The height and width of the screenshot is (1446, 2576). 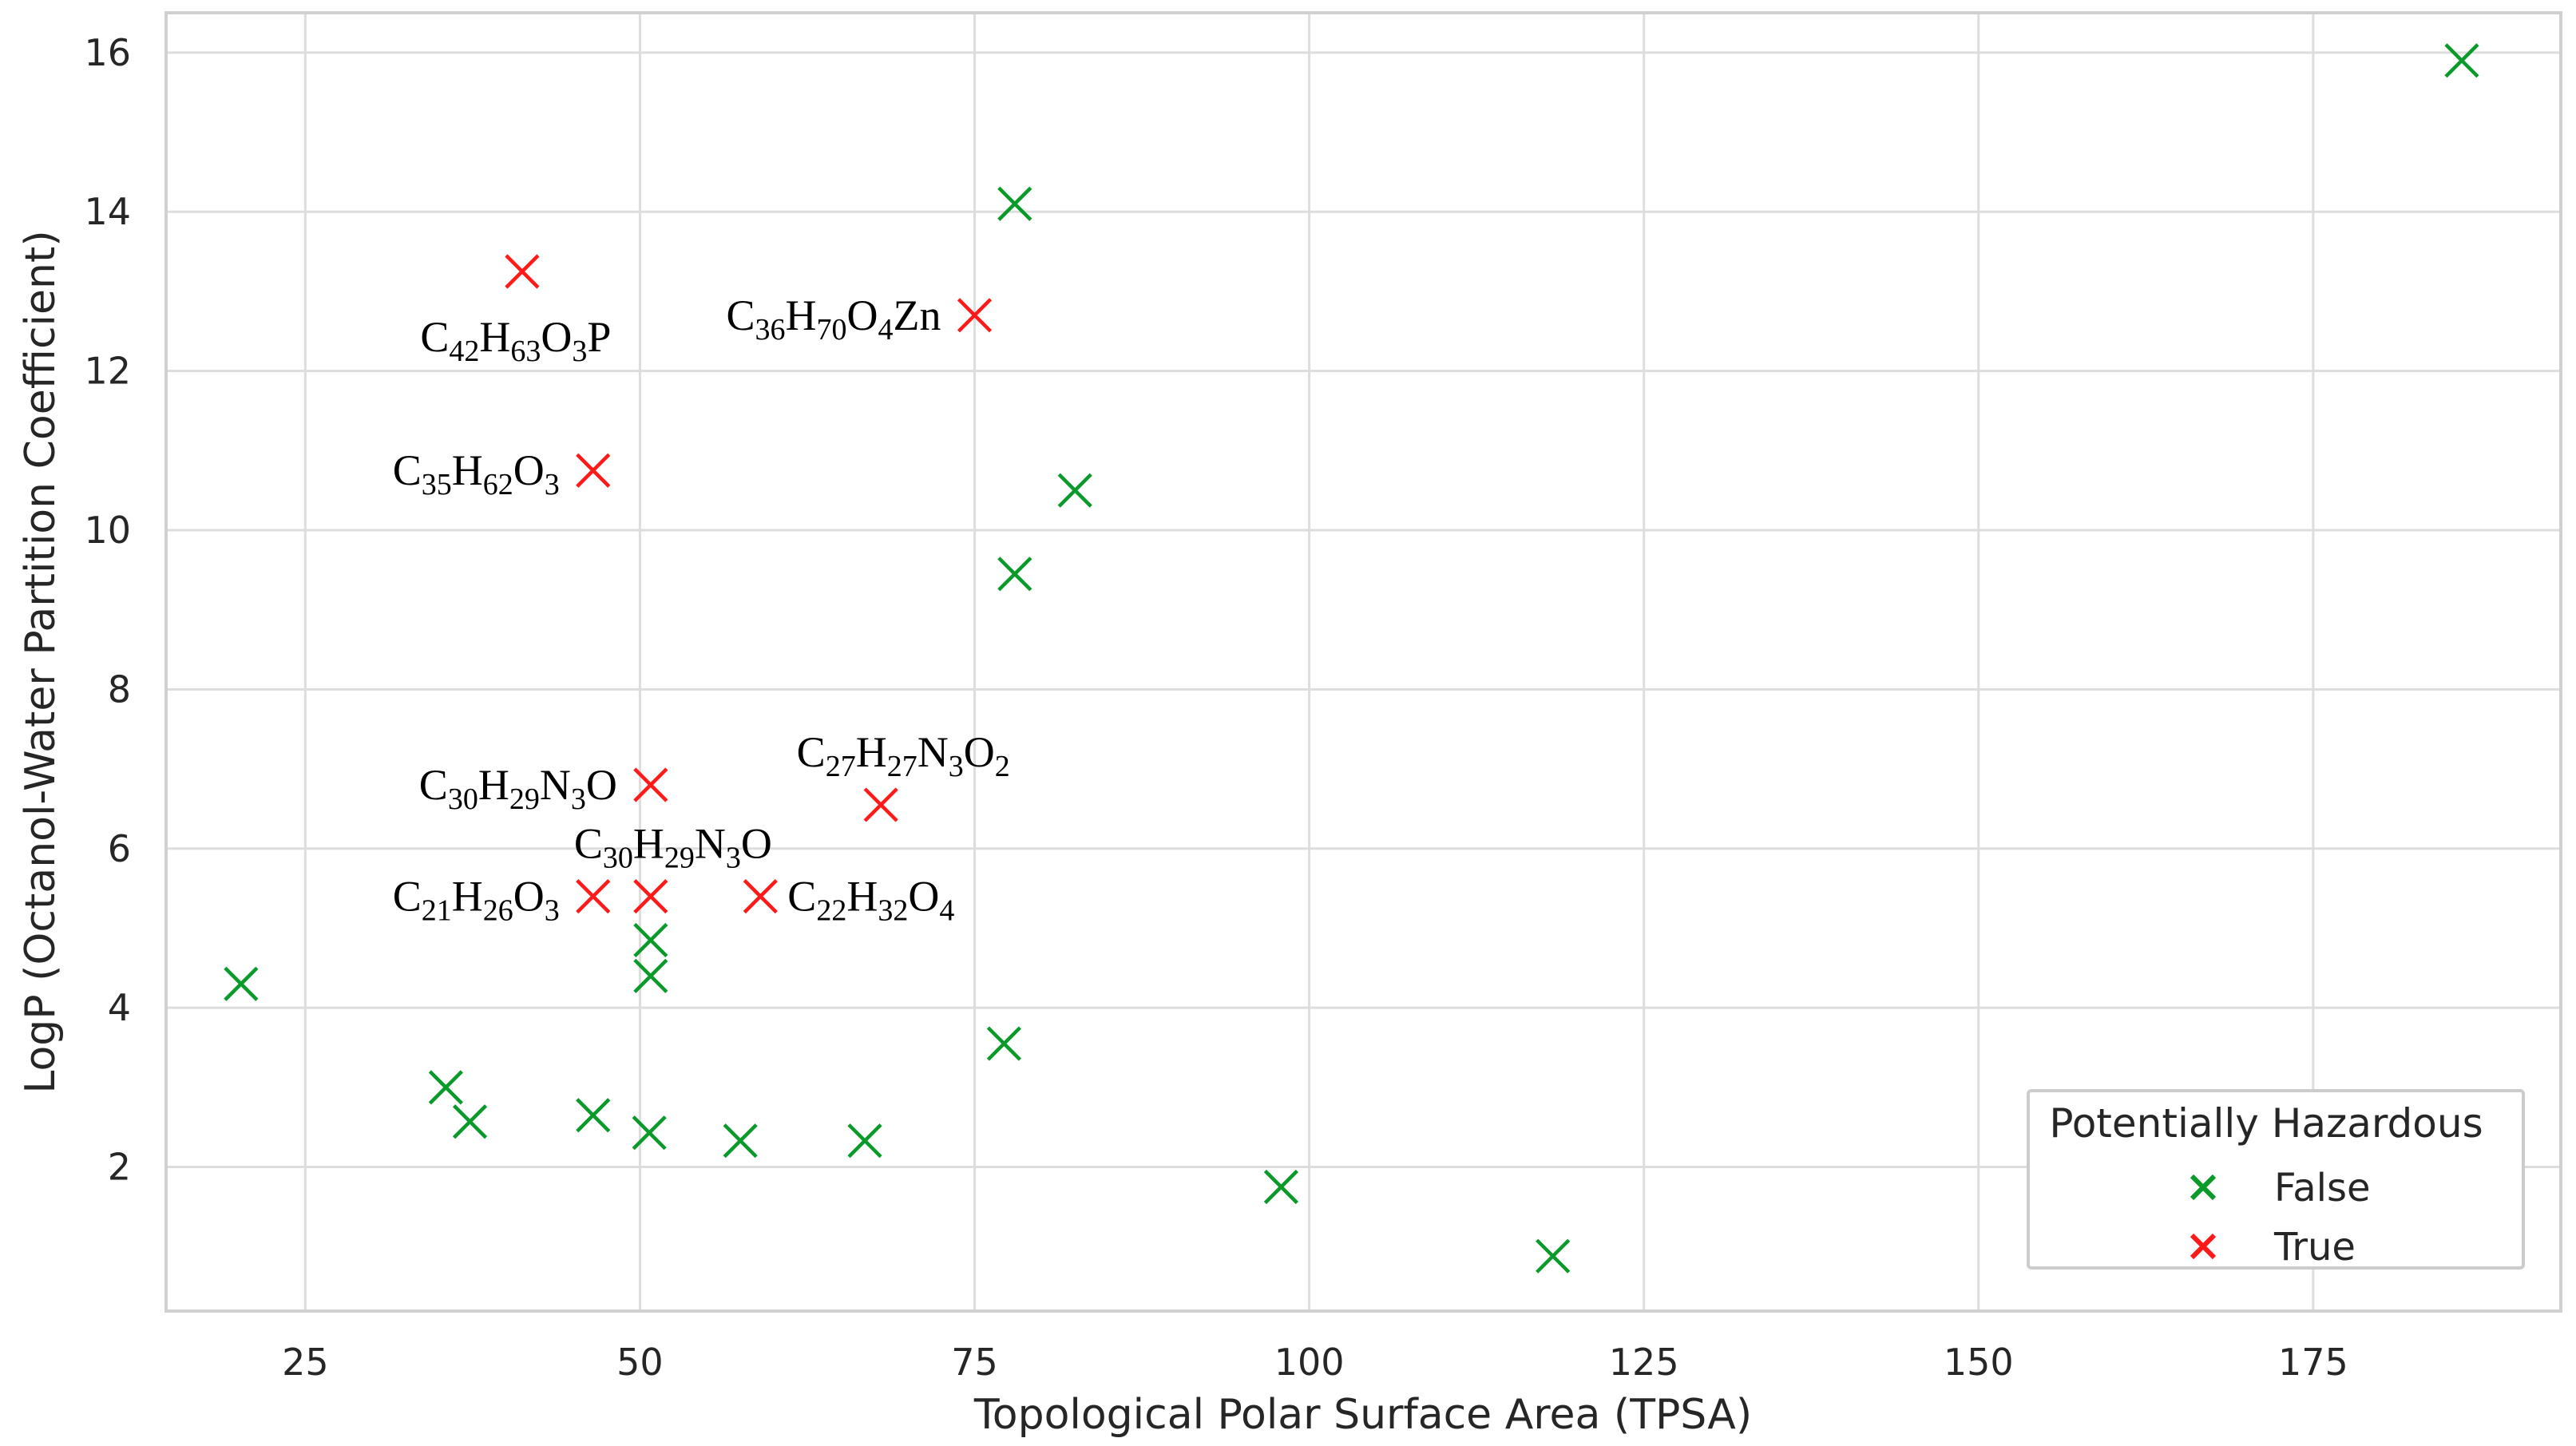 What do you see at coordinates (833, 319) in the screenshot?
I see `formula-annotation: C36​H70​O4​Zn` at bounding box center [833, 319].